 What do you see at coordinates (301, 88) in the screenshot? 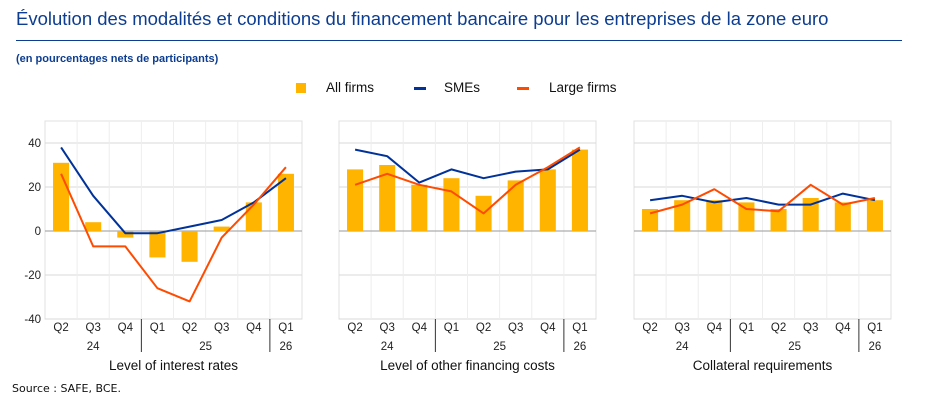
I see `legend-swatch-all-firms` at bounding box center [301, 88].